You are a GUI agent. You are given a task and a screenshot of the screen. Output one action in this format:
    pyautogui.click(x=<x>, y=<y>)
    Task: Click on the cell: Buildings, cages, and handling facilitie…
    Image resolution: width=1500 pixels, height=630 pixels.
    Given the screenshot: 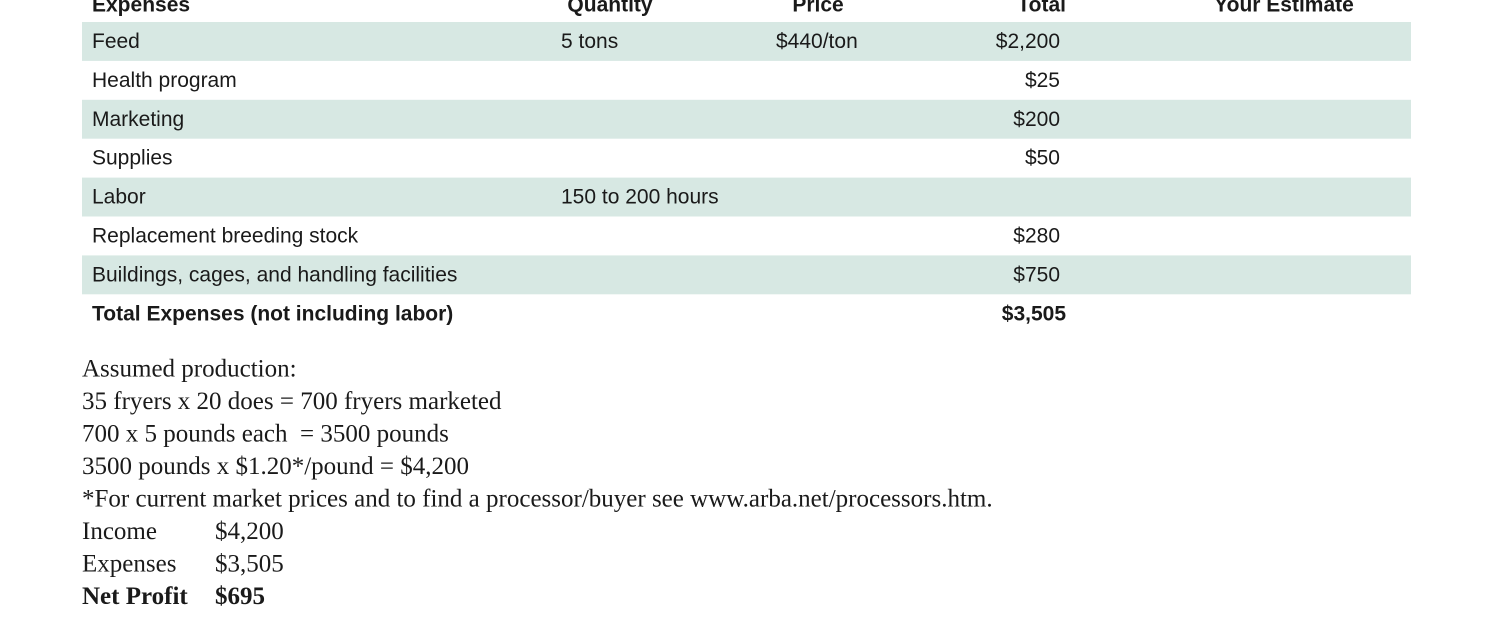 What is the action you would take?
    pyautogui.click(x=274, y=274)
    